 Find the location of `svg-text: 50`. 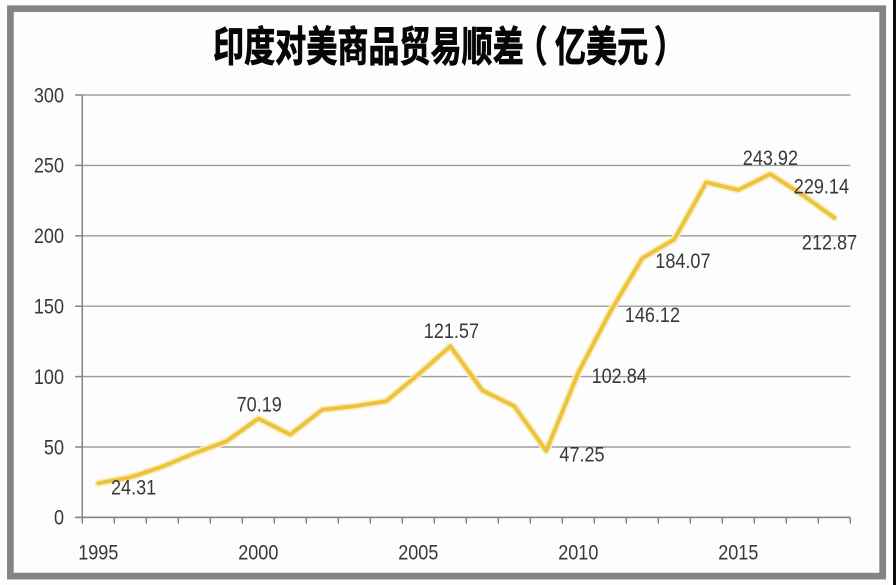

svg-text: 50 is located at coordinates (54, 448).